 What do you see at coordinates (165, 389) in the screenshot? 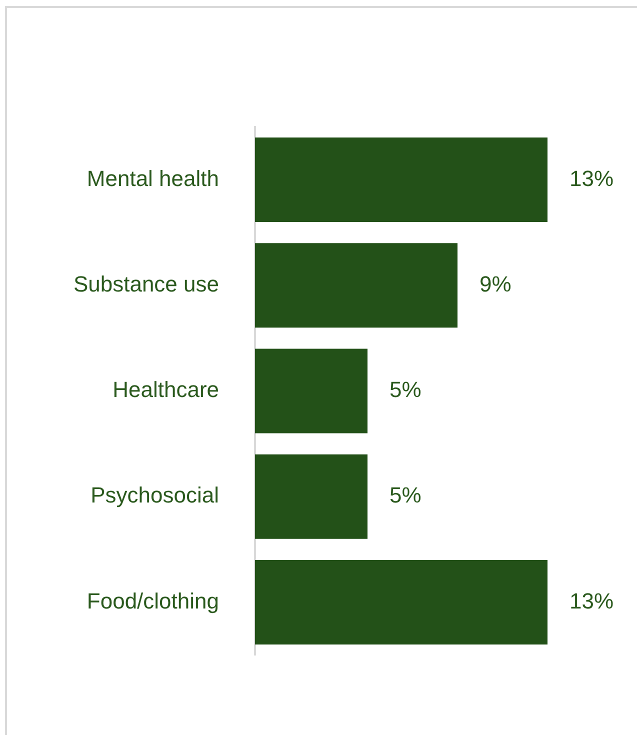
I see `y-tick-label: Healthcare` at bounding box center [165, 389].